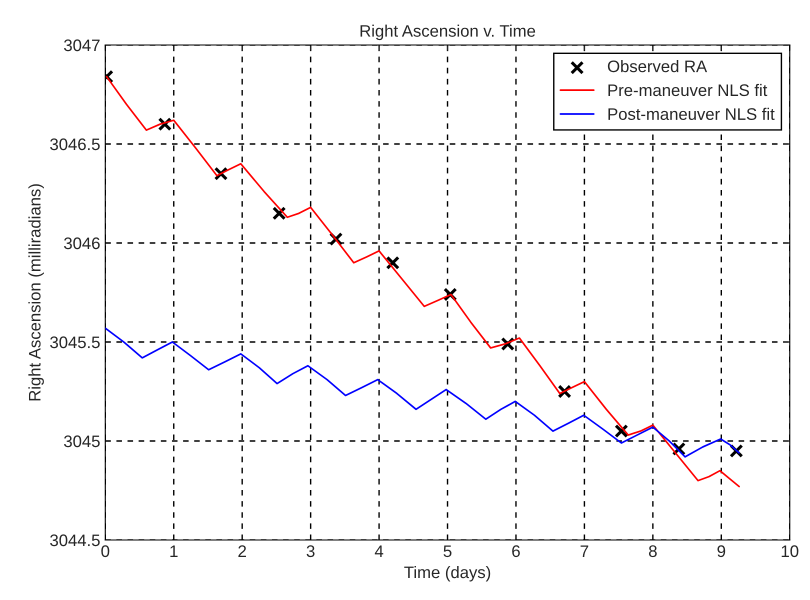  I want to click on legend-label: Observed RA, so click(658, 66).